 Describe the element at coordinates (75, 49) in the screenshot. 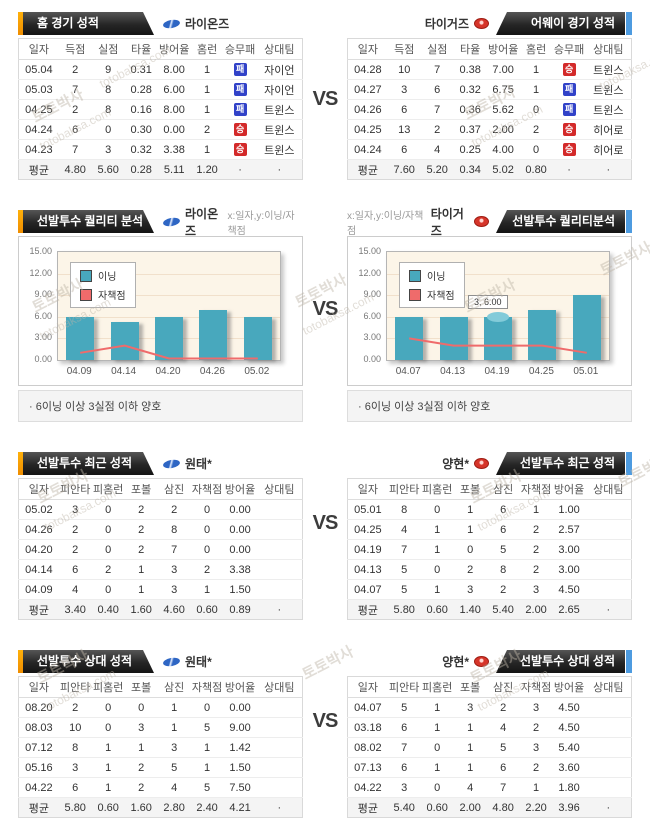

I see `column-header: 득점` at that location.